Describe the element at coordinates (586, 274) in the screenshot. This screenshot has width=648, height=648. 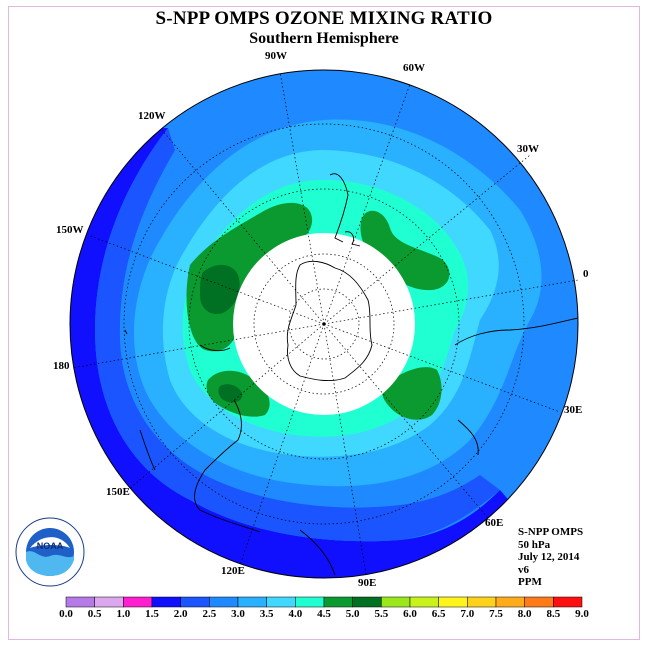
I see `lon-label-0: 0` at that location.